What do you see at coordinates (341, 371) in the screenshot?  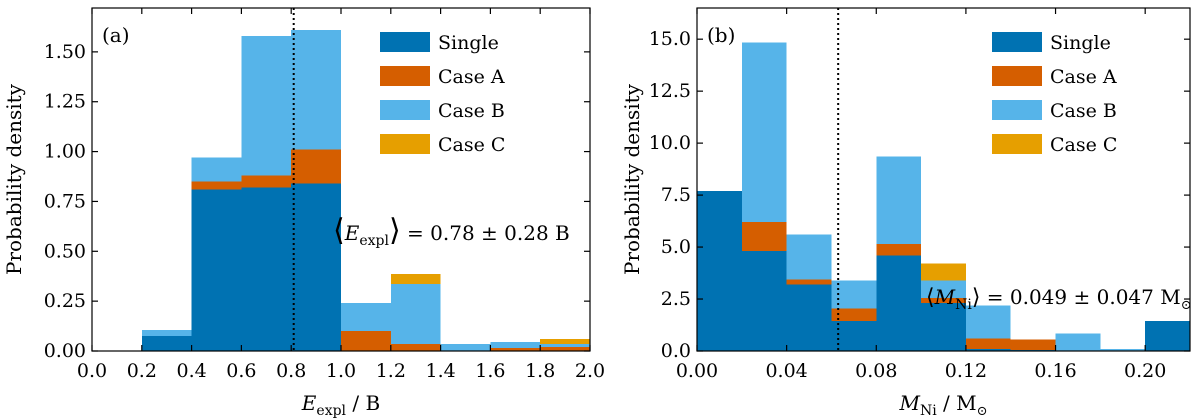 I see `x-tick-label: 1.0` at bounding box center [341, 371].